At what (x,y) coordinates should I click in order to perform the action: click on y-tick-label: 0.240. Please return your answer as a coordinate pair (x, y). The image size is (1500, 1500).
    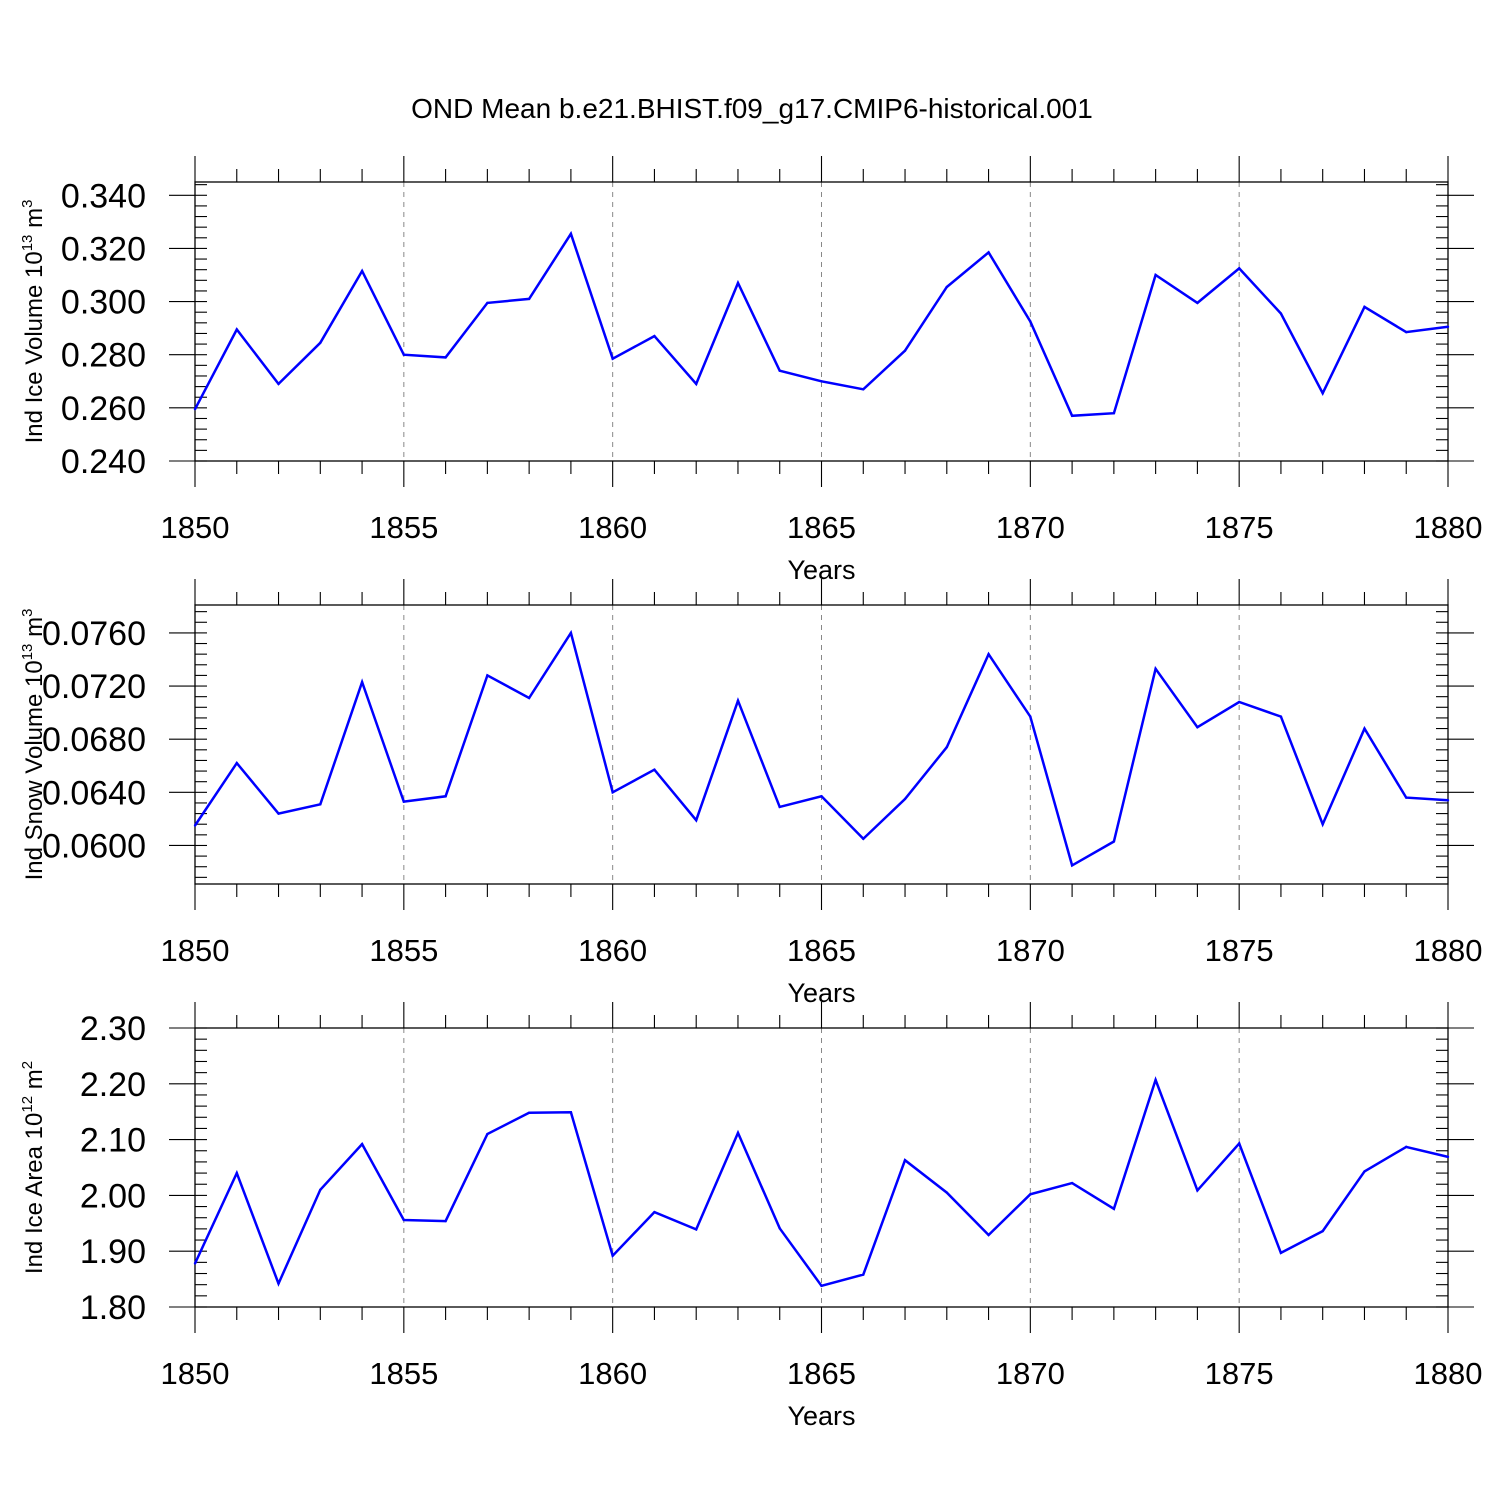
    Looking at the image, I should click on (103, 462).